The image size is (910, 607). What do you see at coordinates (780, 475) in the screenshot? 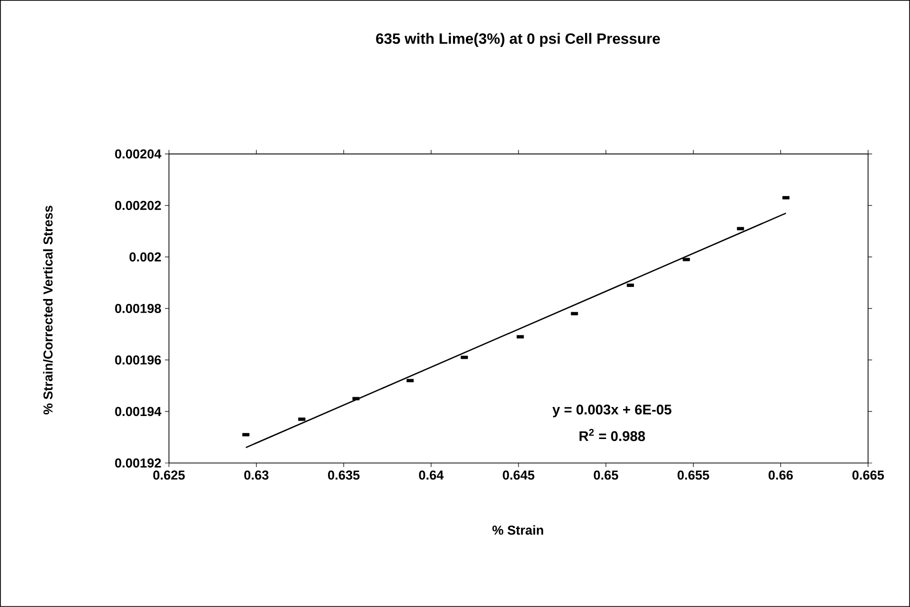
I see `x-tick-label: 0.66` at bounding box center [780, 475].